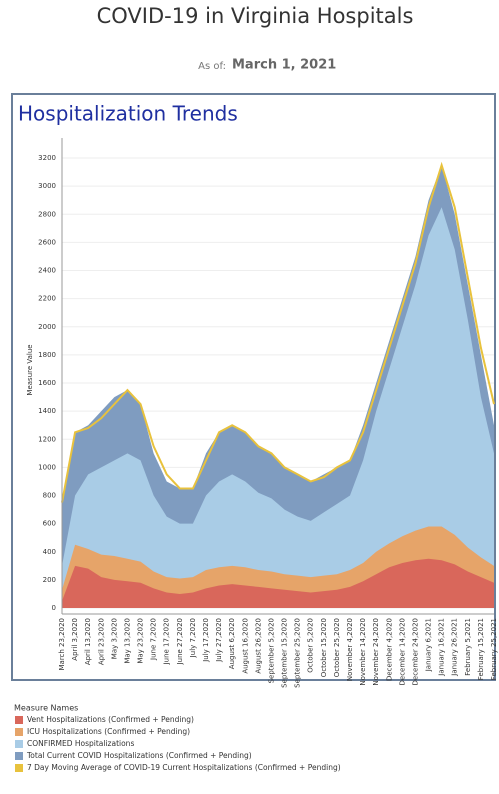 This screenshot has width=499, height=794. Describe the element at coordinates (481, 649) in the screenshot. I see `x-tick-label: February 15,2021` at that location.